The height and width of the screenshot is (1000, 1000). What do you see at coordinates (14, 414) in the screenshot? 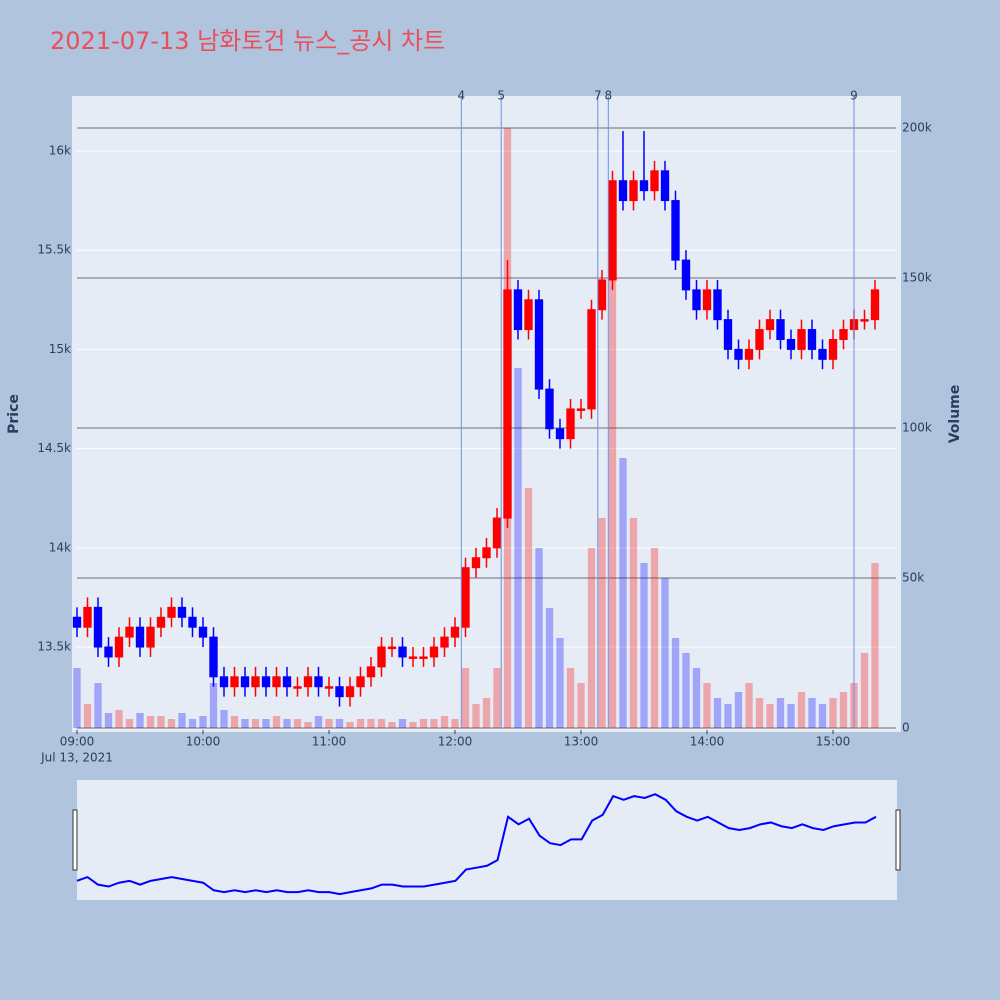
I see `y-axis-title: Price` at bounding box center [14, 414].